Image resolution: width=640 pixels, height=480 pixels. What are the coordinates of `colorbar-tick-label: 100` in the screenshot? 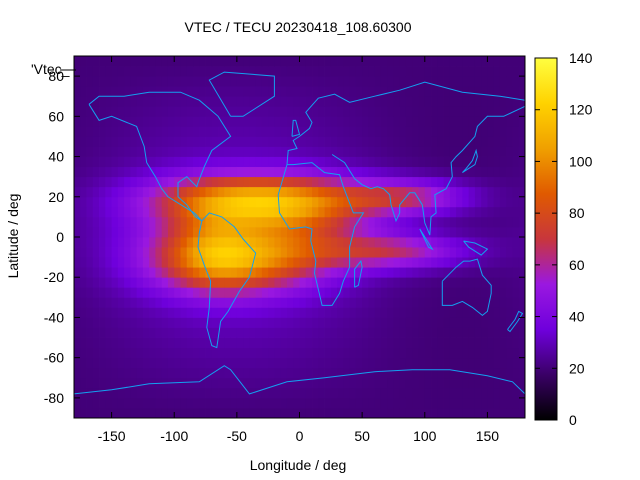 It's located at (581, 161).